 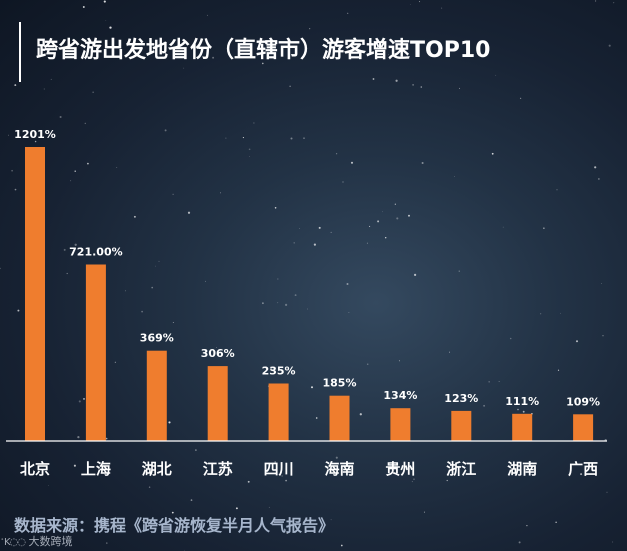 I want to click on bar-浙江, so click(x=461, y=425).